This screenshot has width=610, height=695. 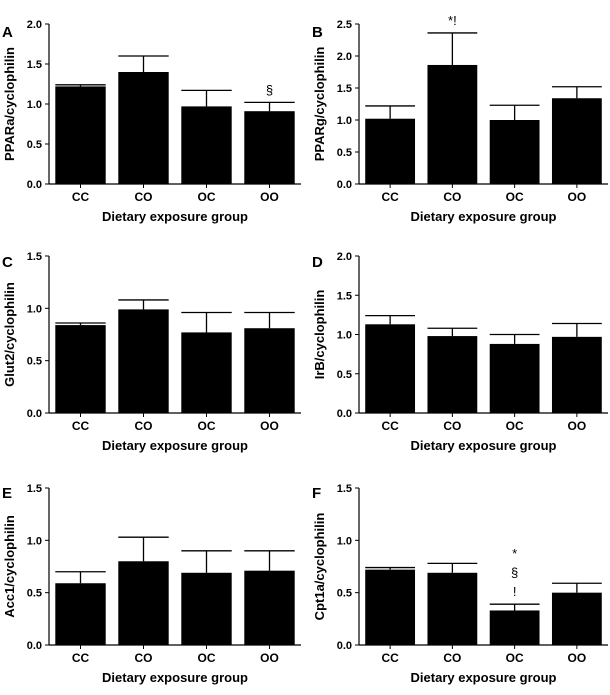 I want to click on panel-letter: C, so click(x=7, y=262).